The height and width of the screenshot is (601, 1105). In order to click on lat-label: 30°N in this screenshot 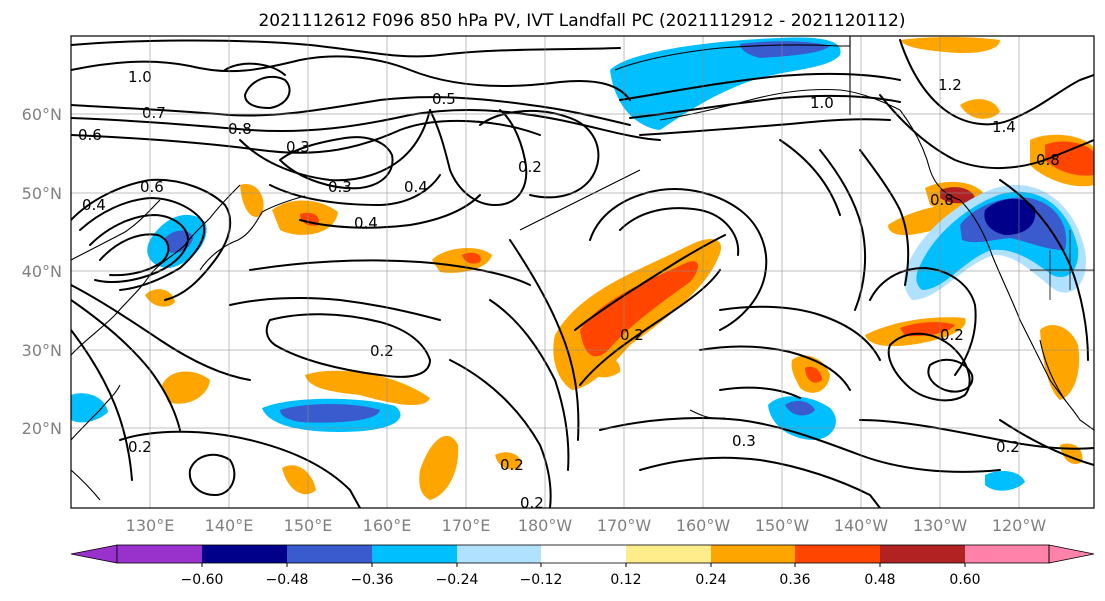, I will do `click(42, 350)`.